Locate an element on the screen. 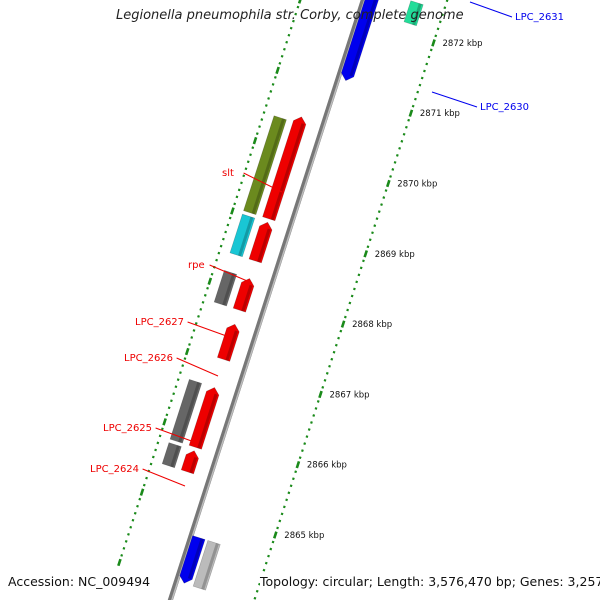 Image resolution: width=600 pixels, height=600 pixels. lpc-2624-feature is located at coordinates (189, 462).